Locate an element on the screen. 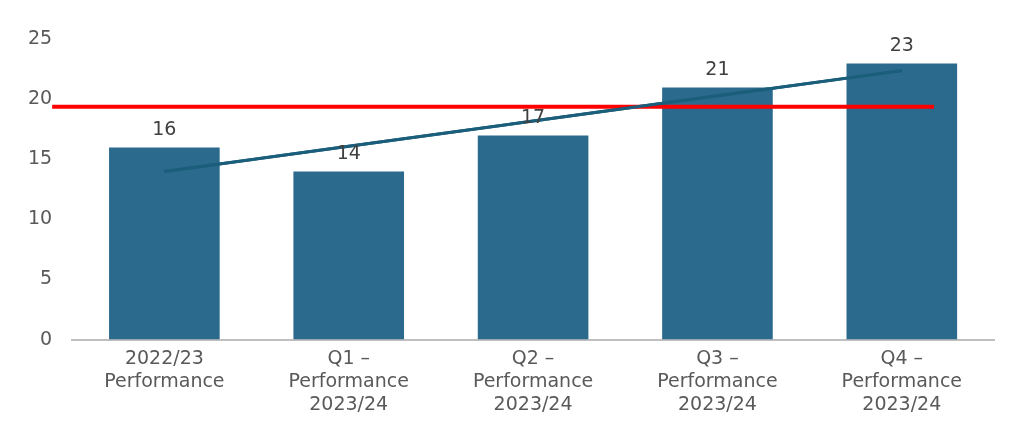 This screenshot has height=432, width=1012. data-label: 14 is located at coordinates (348, 151).